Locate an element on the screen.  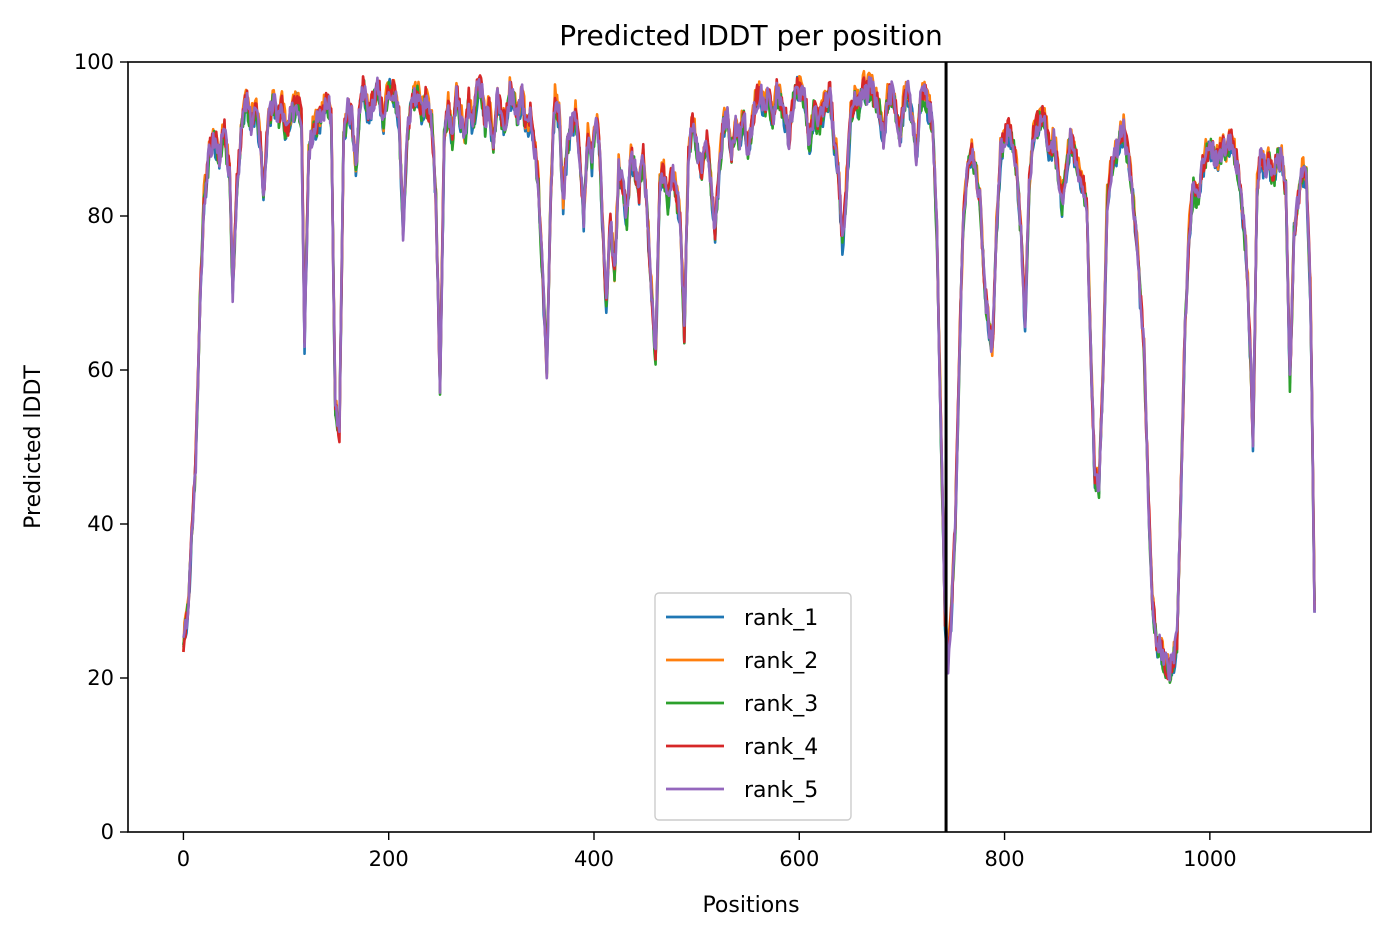
x-tick-label: 200 is located at coordinates (389, 859).